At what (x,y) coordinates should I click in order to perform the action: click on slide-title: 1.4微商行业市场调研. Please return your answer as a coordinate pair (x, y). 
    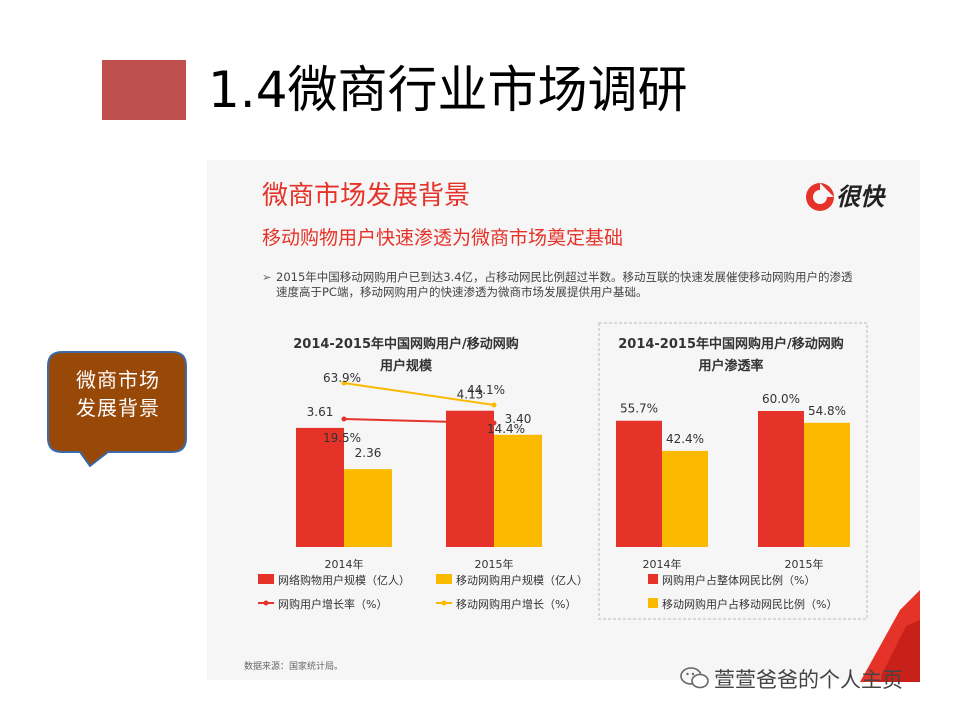
    Looking at the image, I should click on (448, 90).